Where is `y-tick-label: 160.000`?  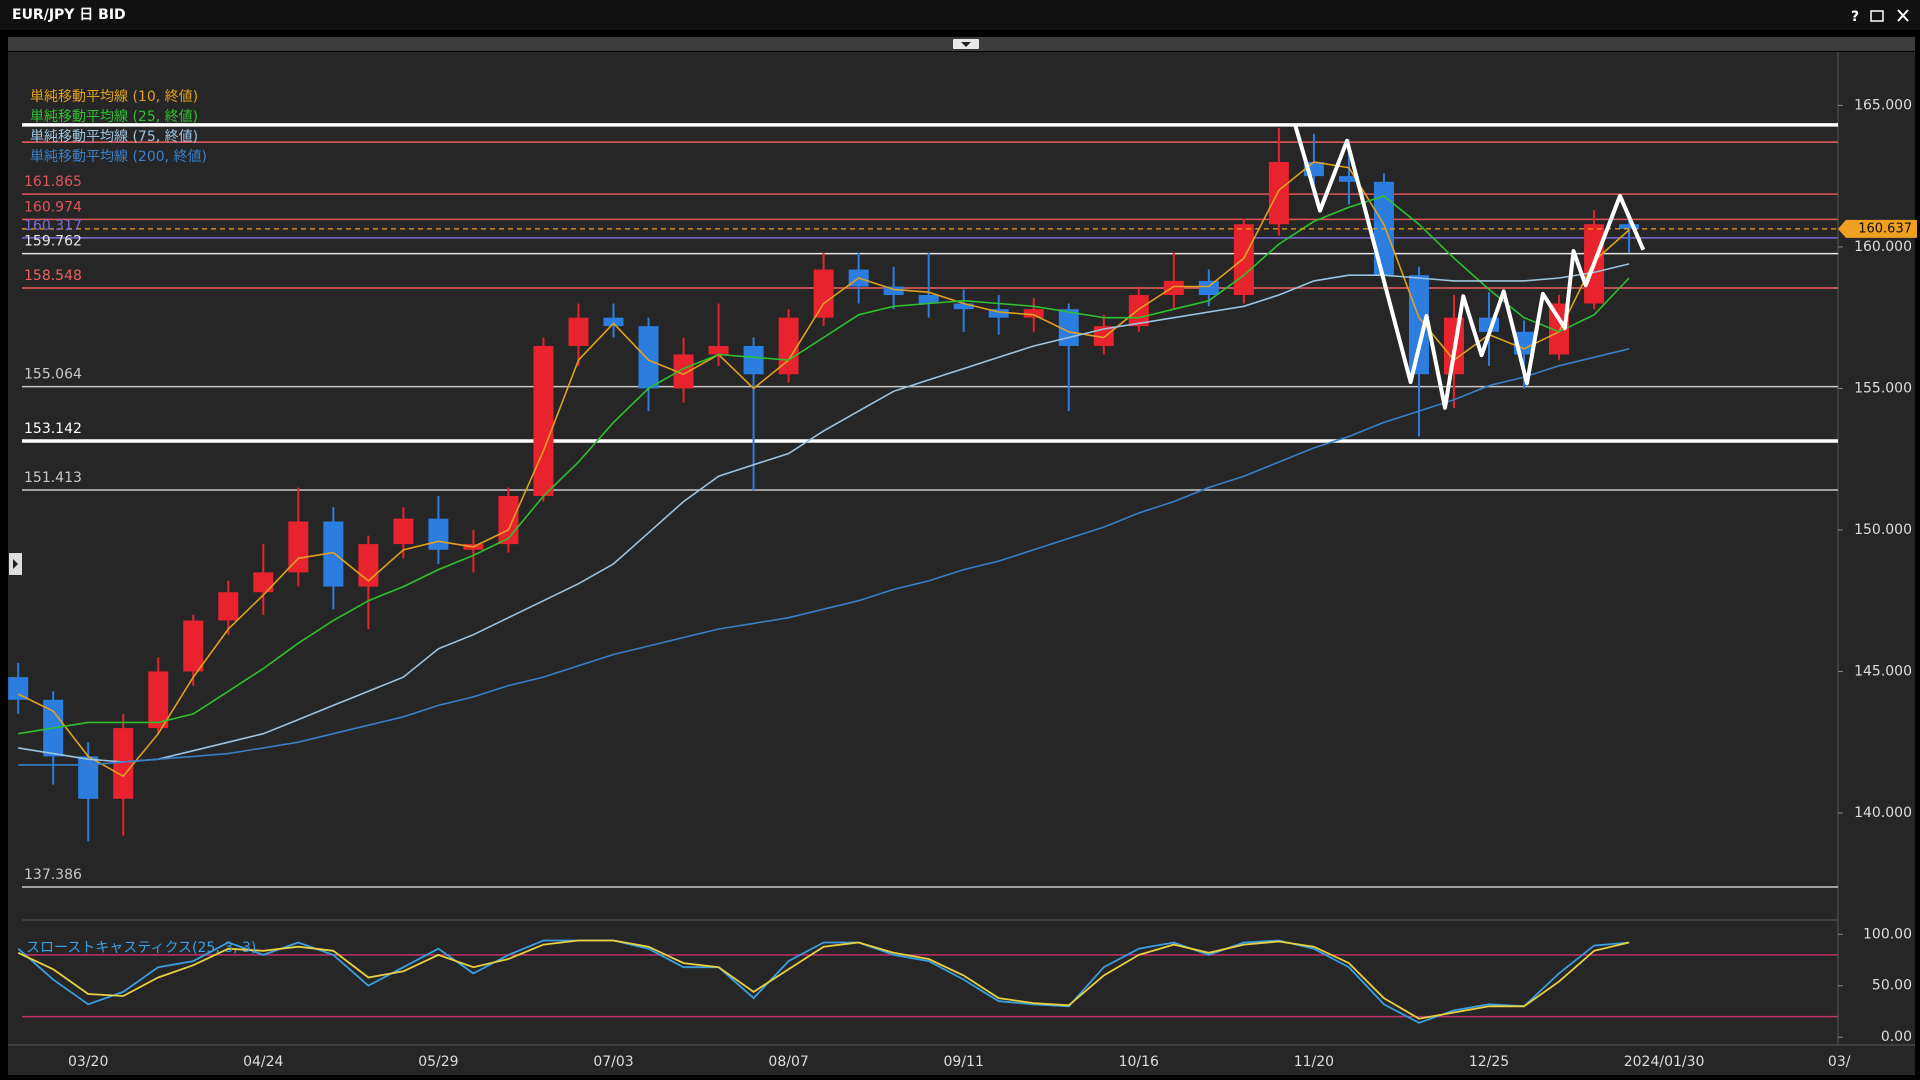 y-tick-label: 160.000 is located at coordinates (1883, 247).